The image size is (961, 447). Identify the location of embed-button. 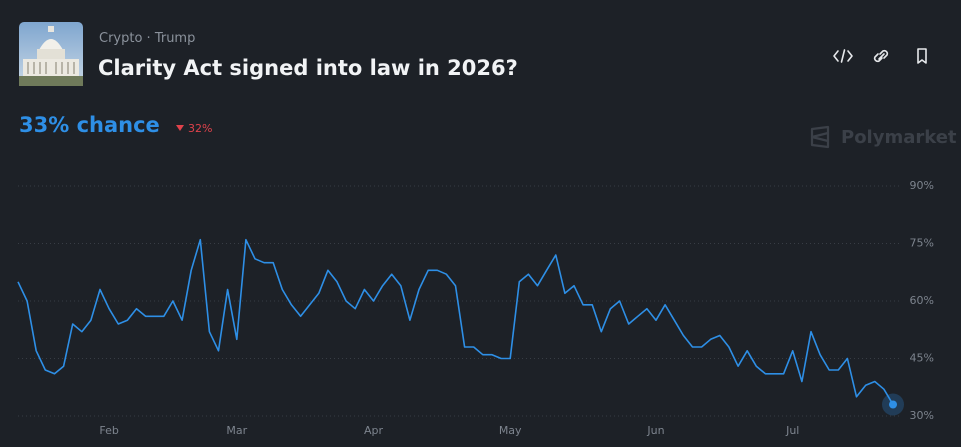
(843, 56).